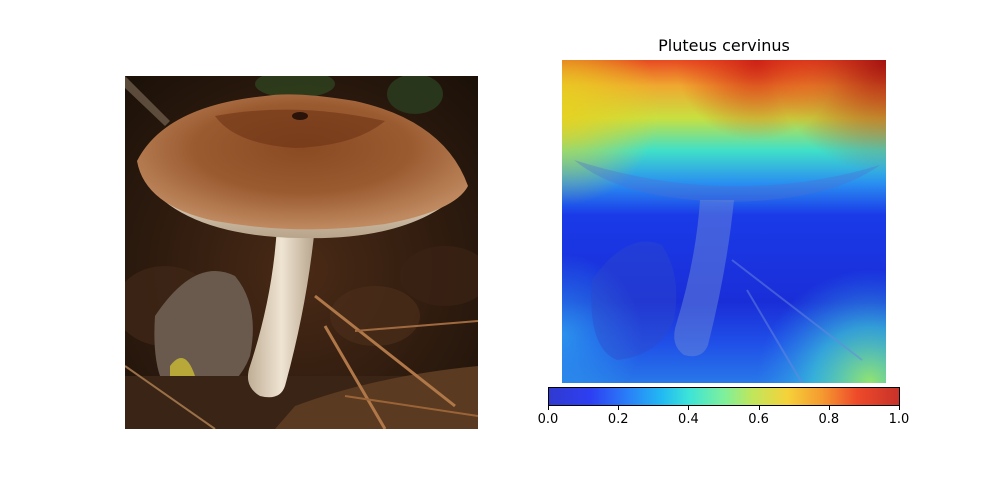 The height and width of the screenshot is (500, 1000). What do you see at coordinates (758, 419) in the screenshot?
I see `colorbar-tick-label: 0.6` at bounding box center [758, 419].